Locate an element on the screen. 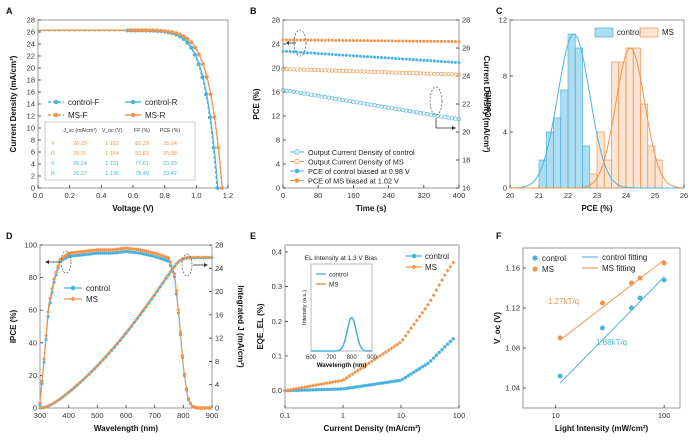 This screenshot has height=441, width=693. legend-marker is located at coordinates (73, 288).